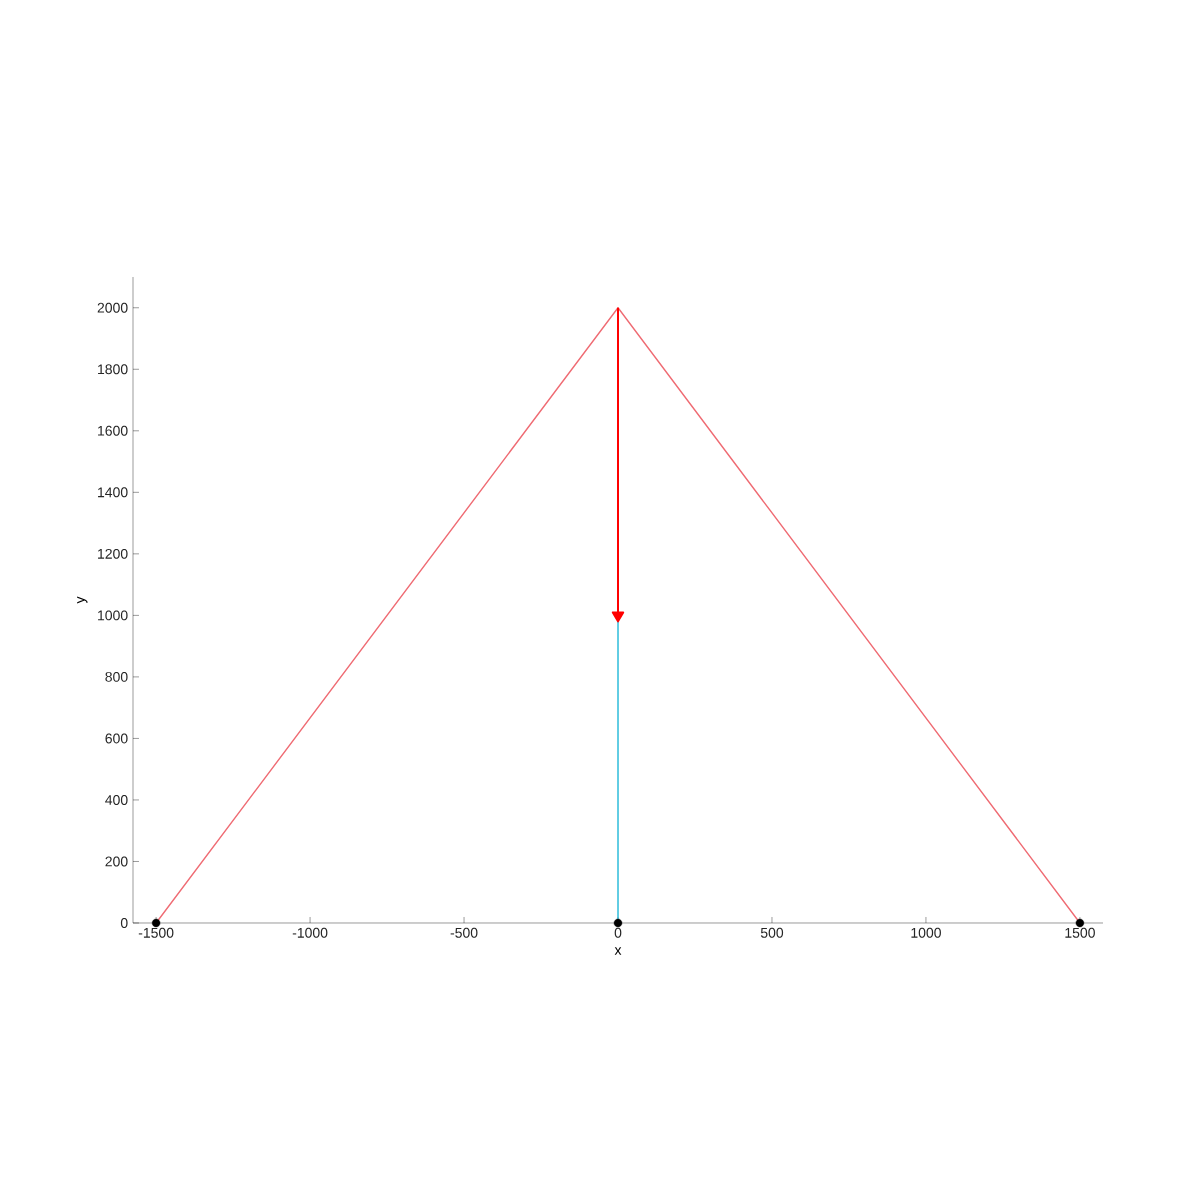 This screenshot has width=1200, height=1200. What do you see at coordinates (464, 932) in the screenshot?
I see `x-tick-label: -500` at bounding box center [464, 932].